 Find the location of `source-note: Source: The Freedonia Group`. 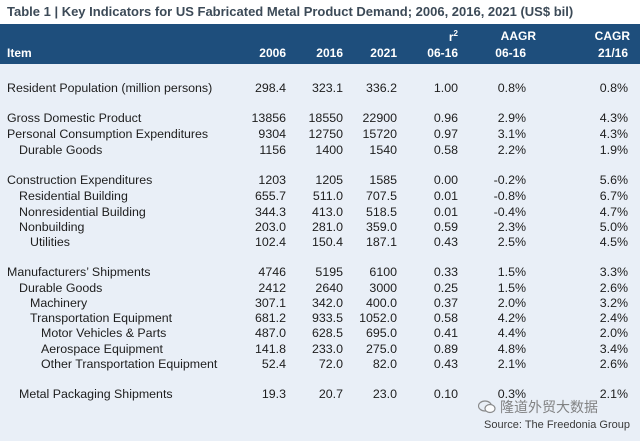

source-note: Source: The Freedonia Group is located at coordinates (557, 425).